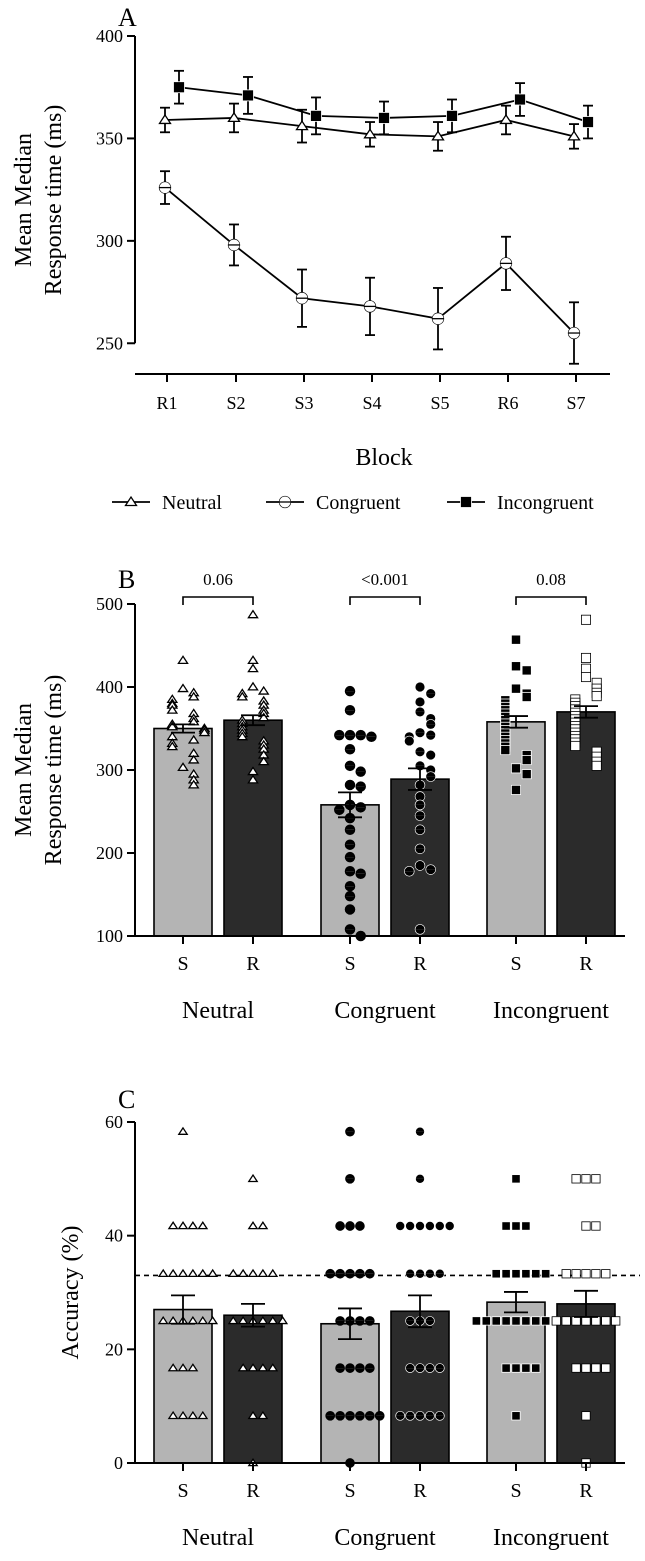 The width and height of the screenshot is (645, 1561). I want to click on panel-a-y-tick-label: 400, so click(109, 36).